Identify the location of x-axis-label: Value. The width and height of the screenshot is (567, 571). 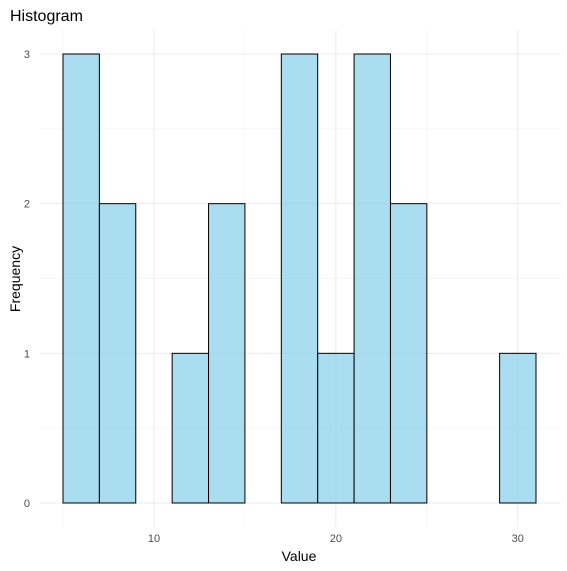
(299, 556).